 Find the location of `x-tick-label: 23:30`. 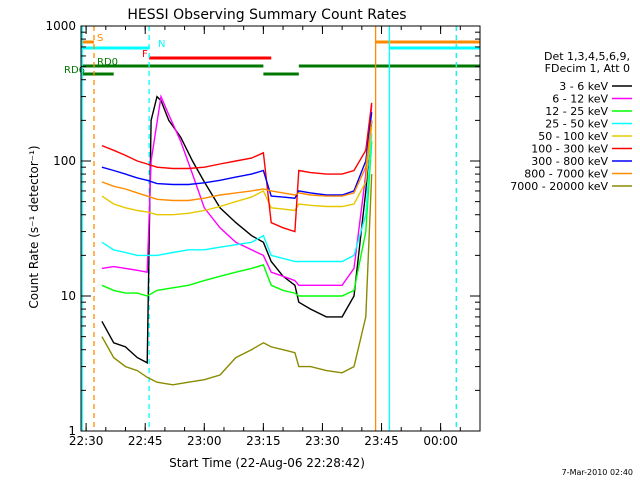

x-tick-label: 23:30 is located at coordinates (322, 441).